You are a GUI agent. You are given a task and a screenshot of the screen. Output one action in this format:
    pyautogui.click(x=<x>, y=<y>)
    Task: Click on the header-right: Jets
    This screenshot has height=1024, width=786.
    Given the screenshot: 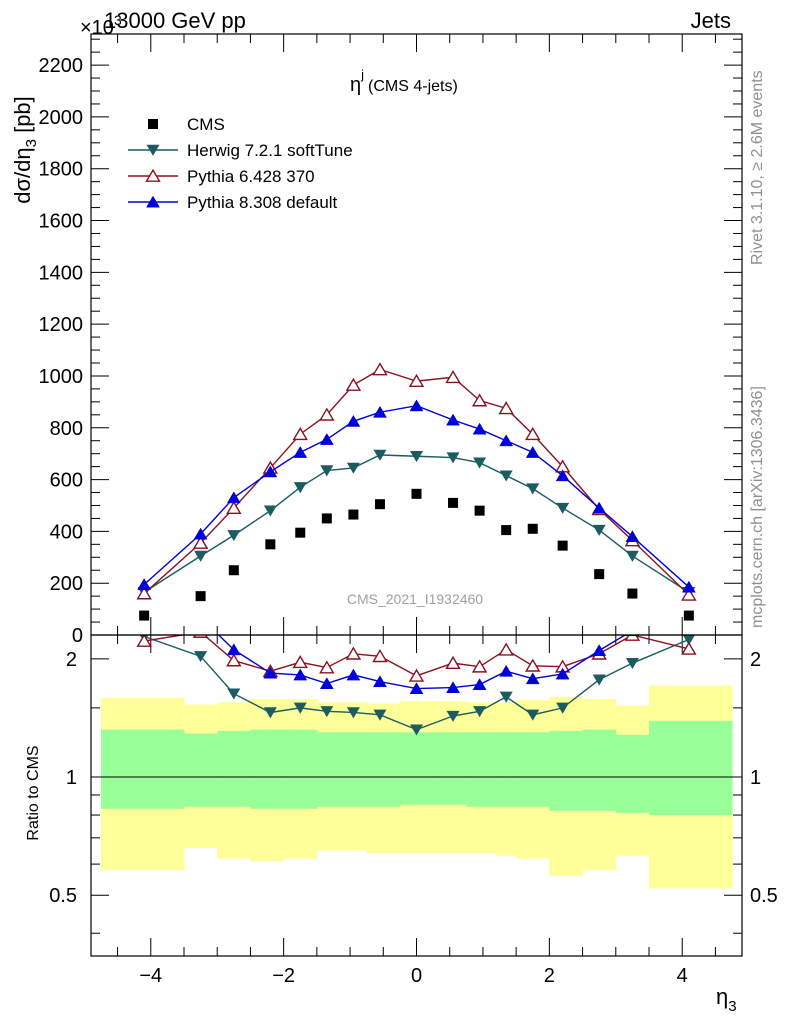 What is the action you would take?
    pyautogui.click(x=711, y=20)
    